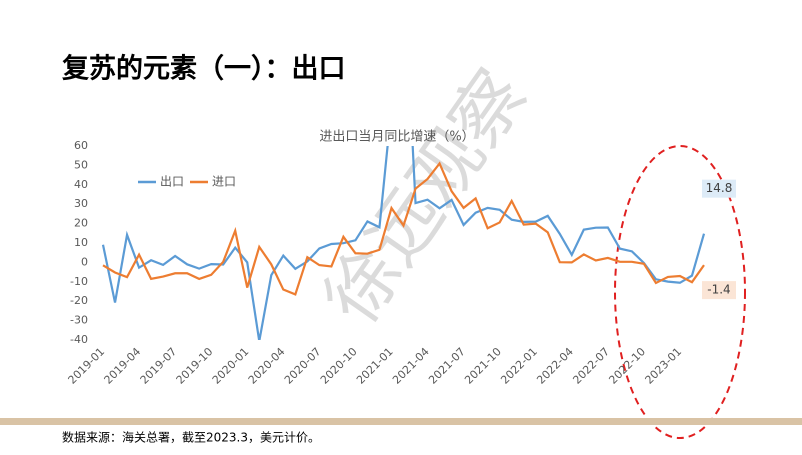 This screenshot has width=802, height=455. What do you see at coordinates (79, 300) in the screenshot?
I see `y-tick-label: -20` at bounding box center [79, 300].